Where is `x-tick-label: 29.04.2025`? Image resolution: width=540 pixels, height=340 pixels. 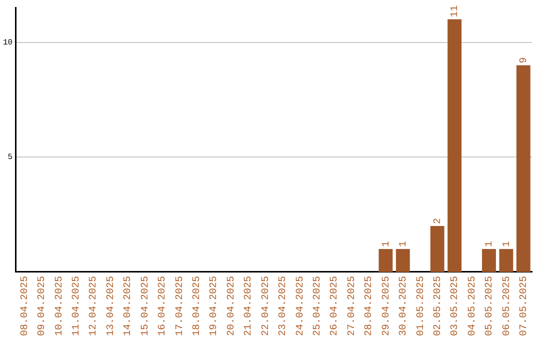 x-tick-label: 29.04.2025 is located at coordinates (386, 306).